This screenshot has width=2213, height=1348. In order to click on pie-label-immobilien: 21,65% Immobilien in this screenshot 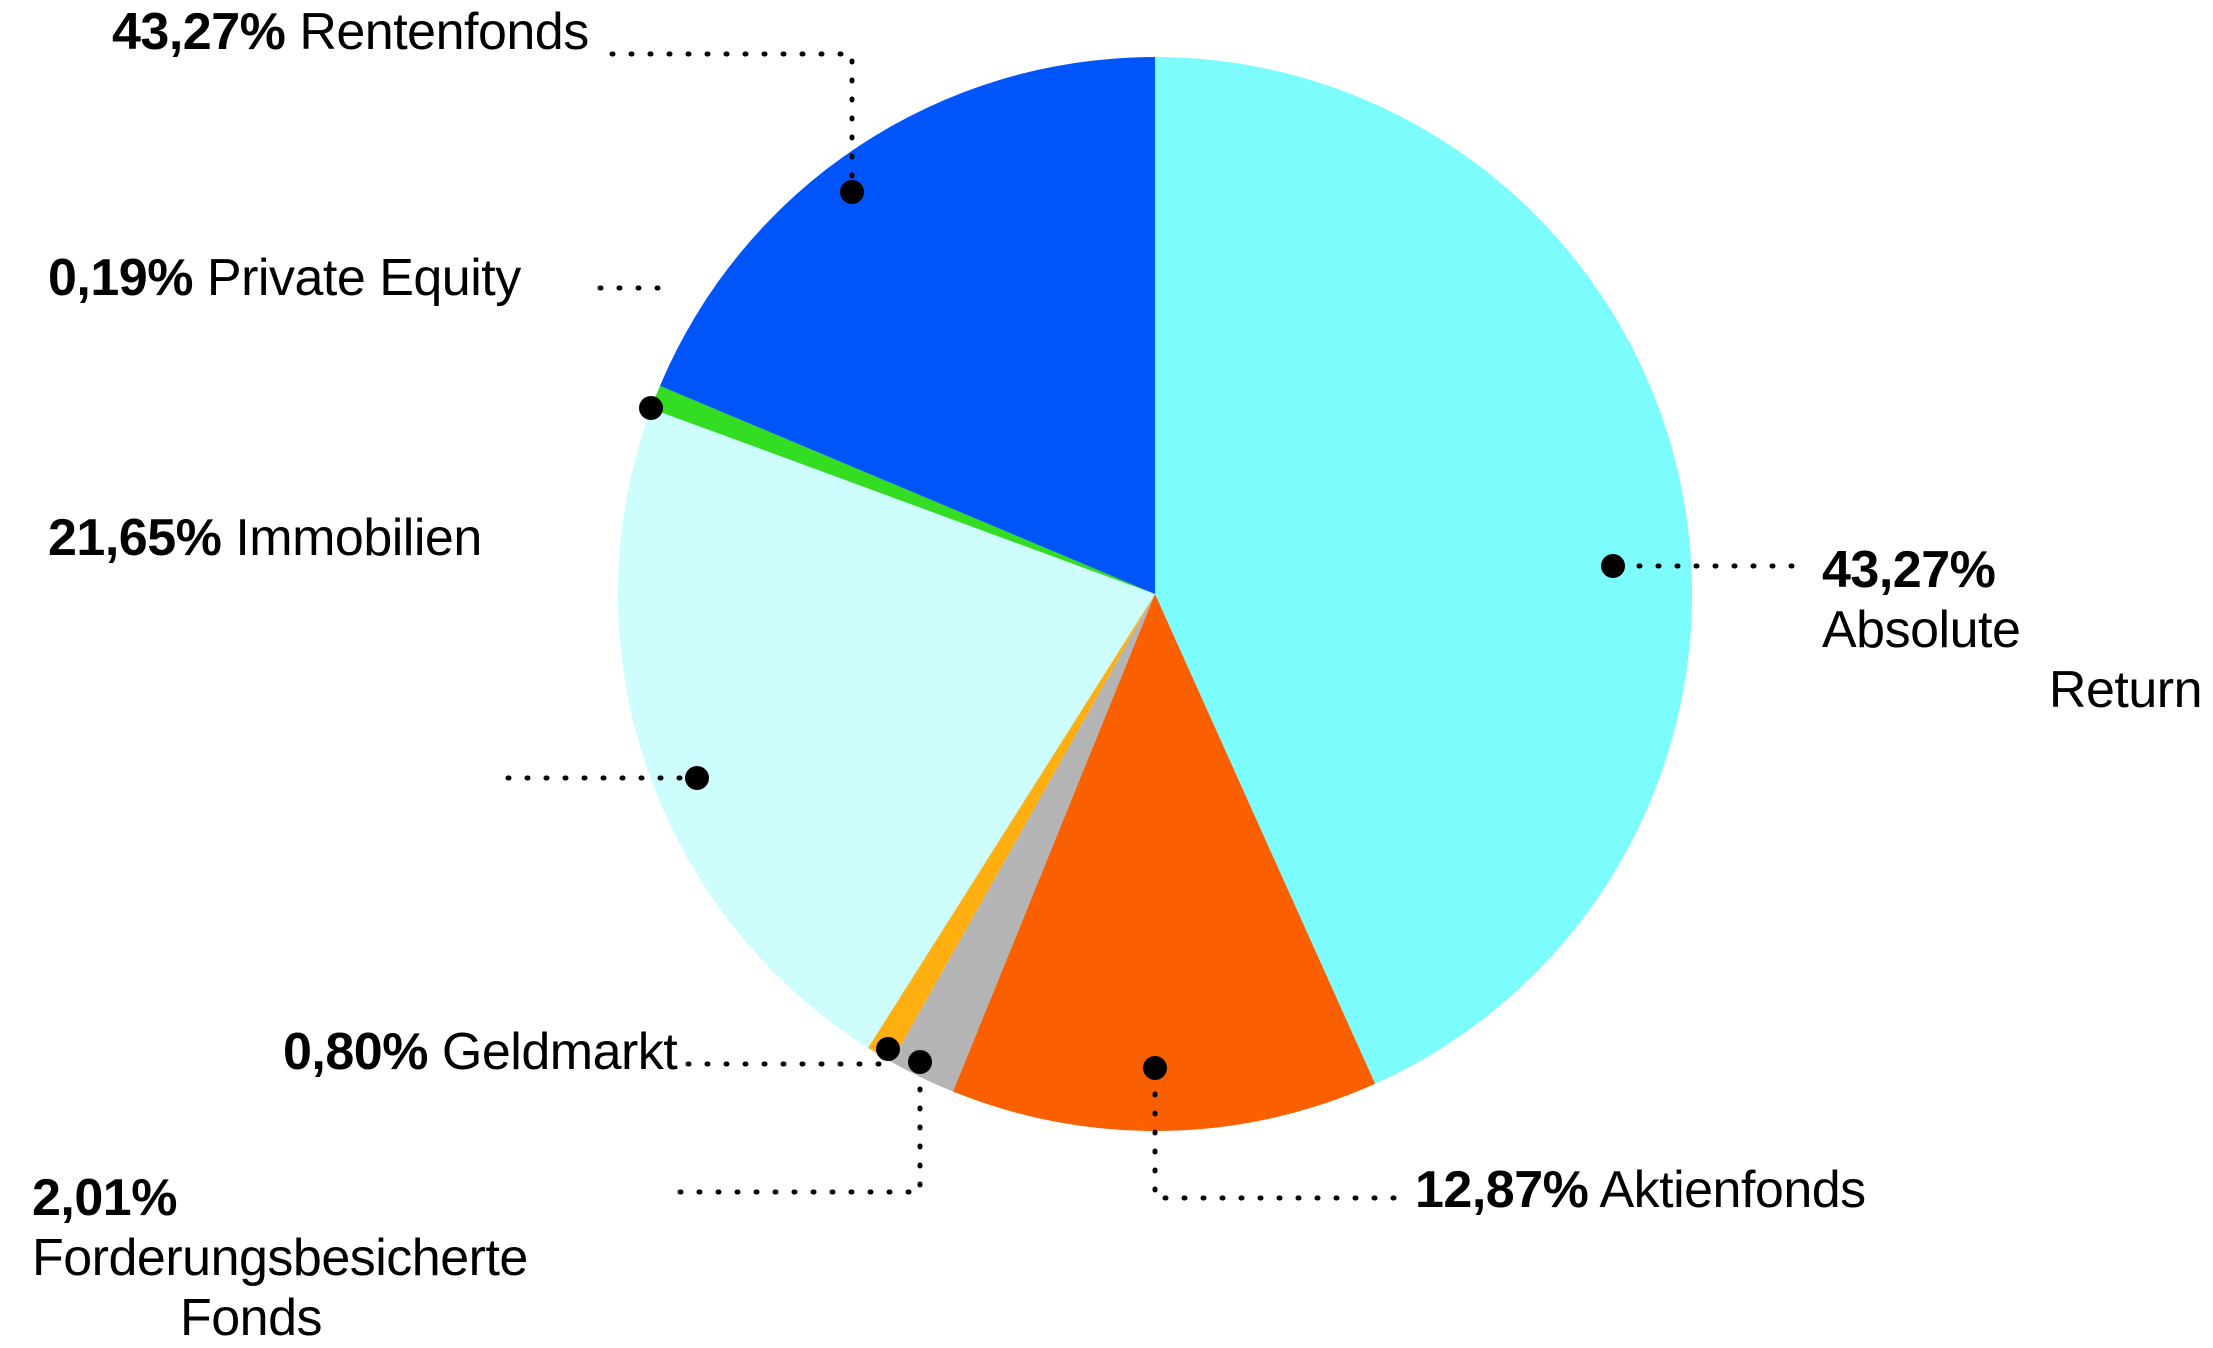, I will do `click(265, 538)`.